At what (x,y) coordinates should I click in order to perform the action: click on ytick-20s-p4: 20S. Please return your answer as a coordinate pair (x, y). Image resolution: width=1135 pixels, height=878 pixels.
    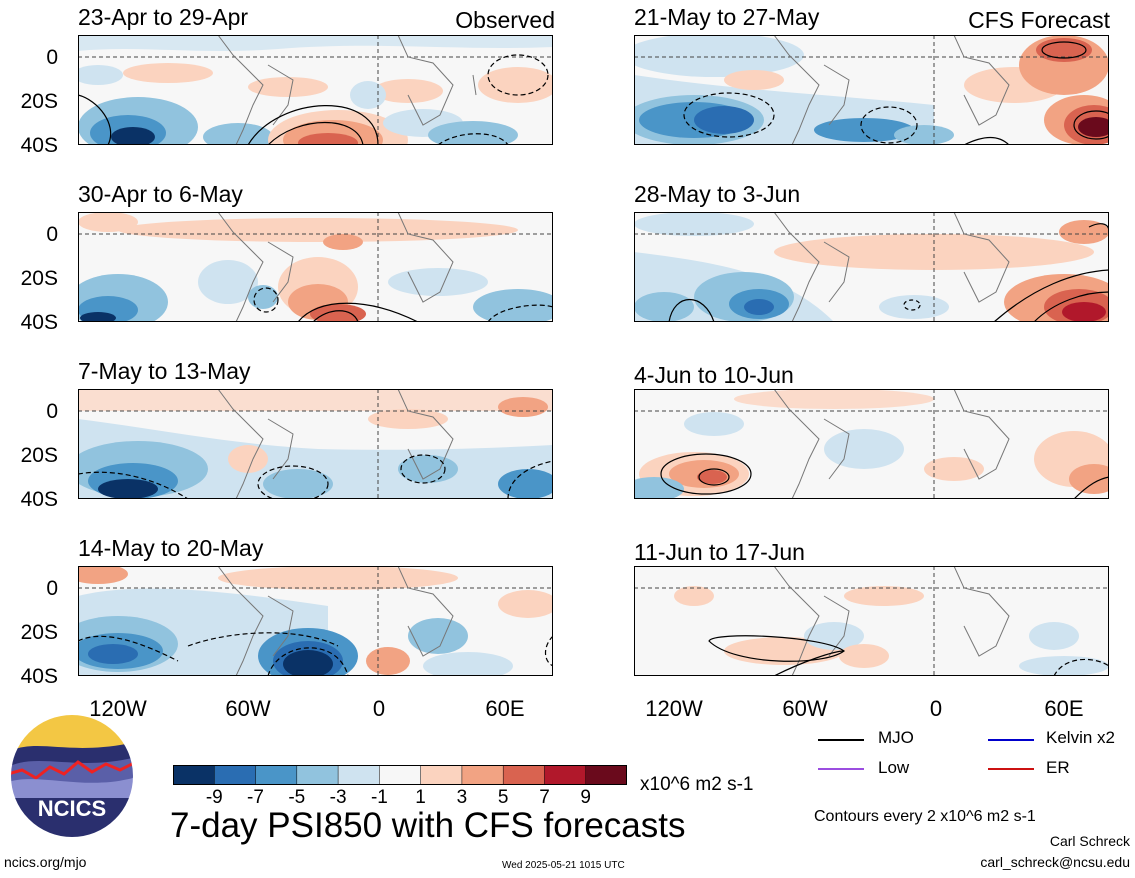
    Looking at the image, I should click on (39, 632).